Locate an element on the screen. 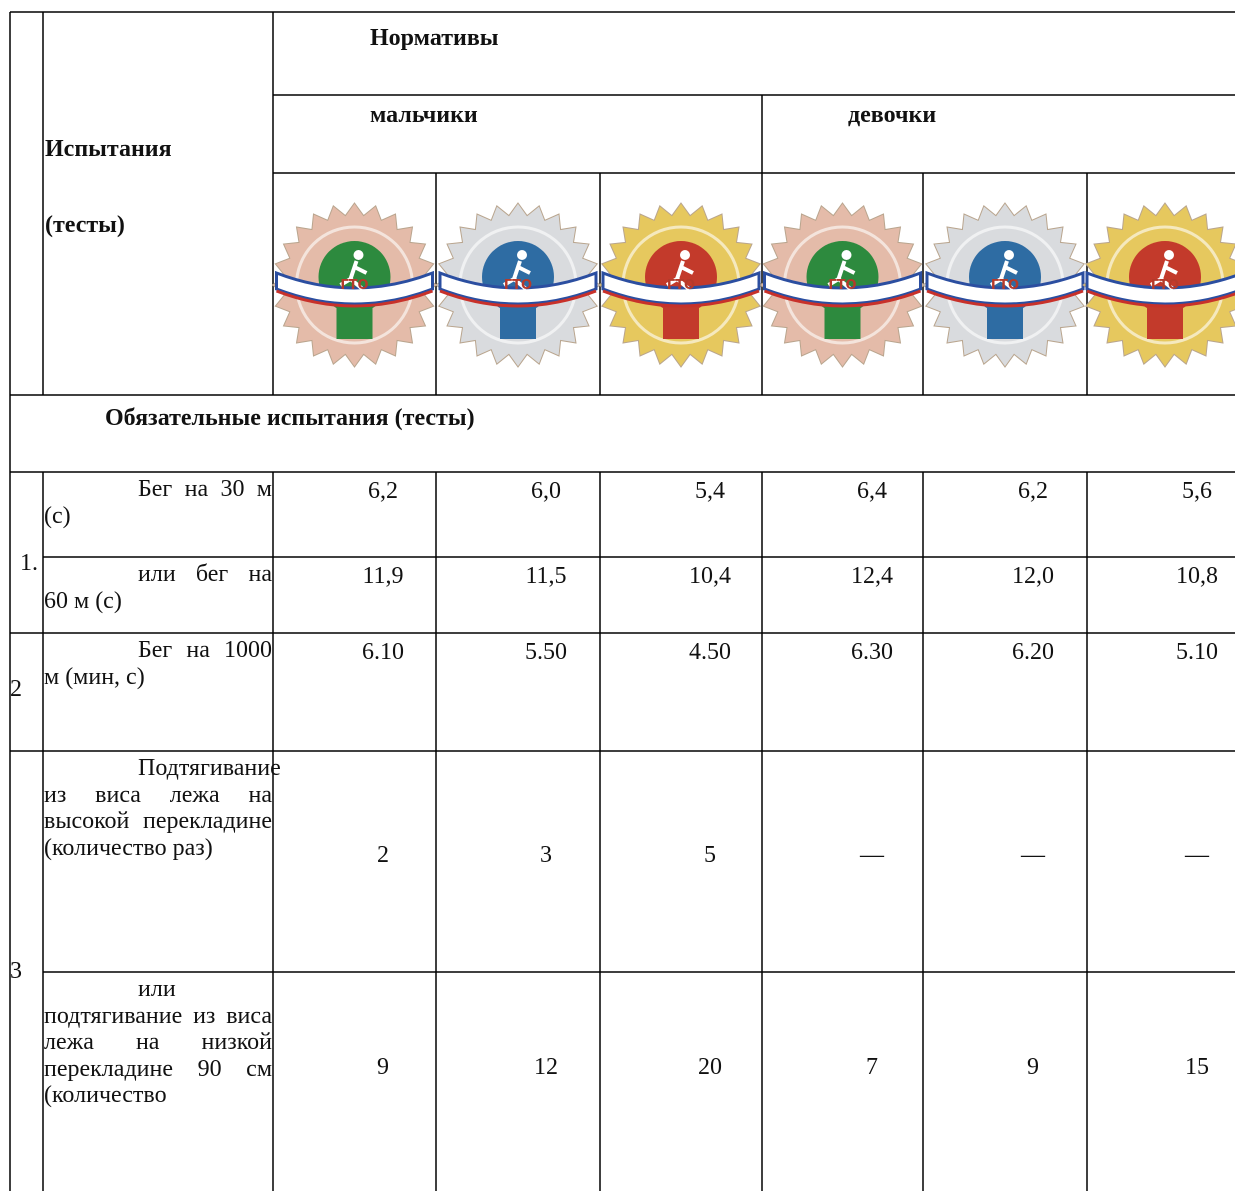 This screenshot has width=1235, height=1191. value-cell: 12,4 is located at coordinates (872, 576).